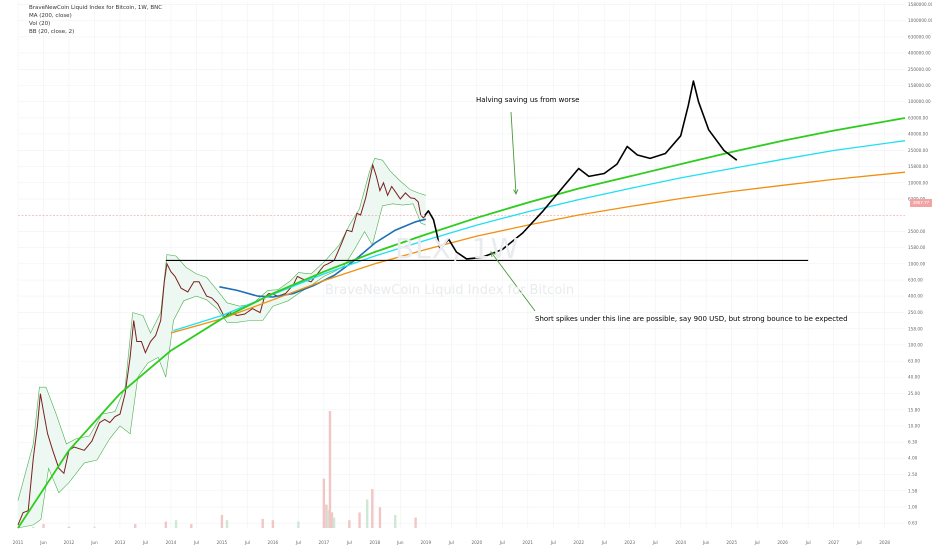  I want to click on x-tick-label: 2017, so click(324, 542).